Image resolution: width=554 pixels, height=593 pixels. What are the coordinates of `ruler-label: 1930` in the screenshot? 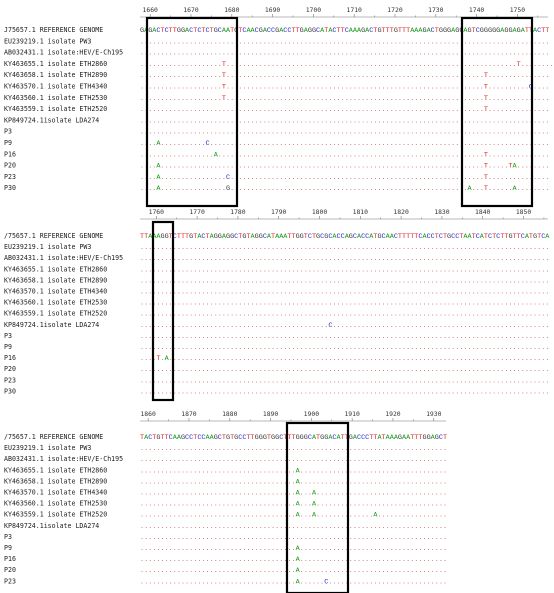 It's located at (434, 414).